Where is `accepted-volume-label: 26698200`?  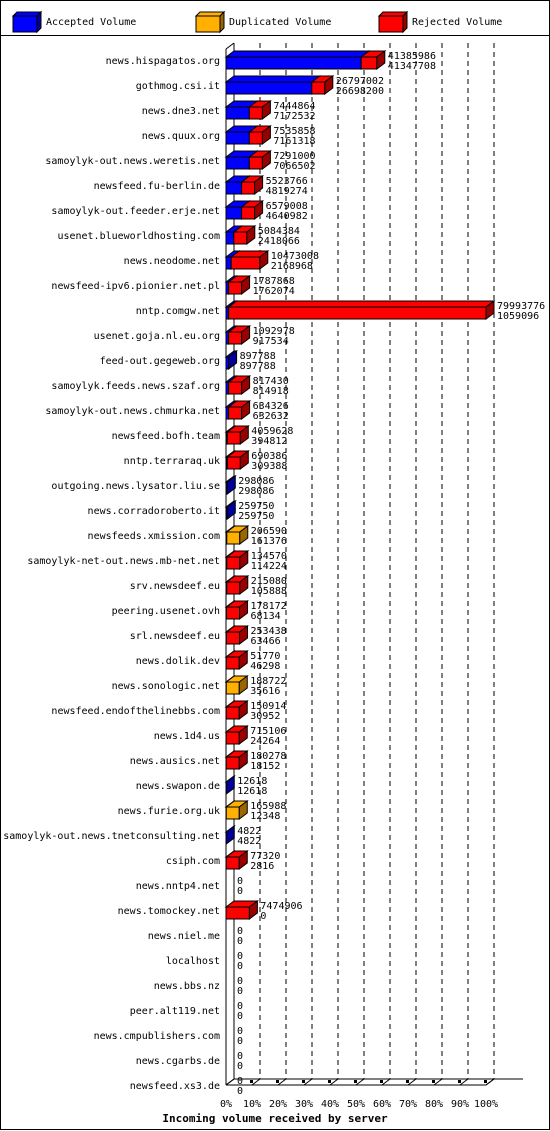 accepted-volume-label: 26698200 is located at coordinates (360, 91).